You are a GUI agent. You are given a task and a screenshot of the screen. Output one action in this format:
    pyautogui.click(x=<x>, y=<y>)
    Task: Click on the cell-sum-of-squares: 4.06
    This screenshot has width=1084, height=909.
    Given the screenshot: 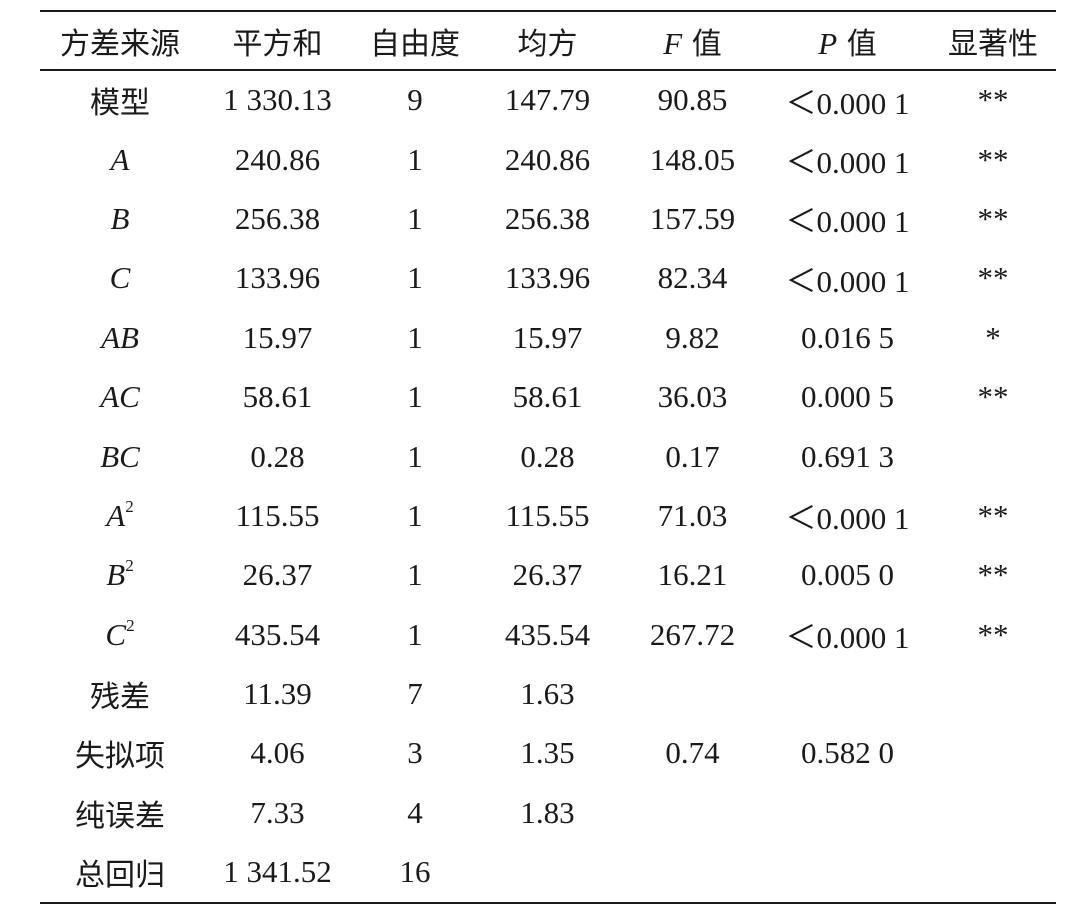 What is the action you would take?
    pyautogui.click(x=277, y=753)
    